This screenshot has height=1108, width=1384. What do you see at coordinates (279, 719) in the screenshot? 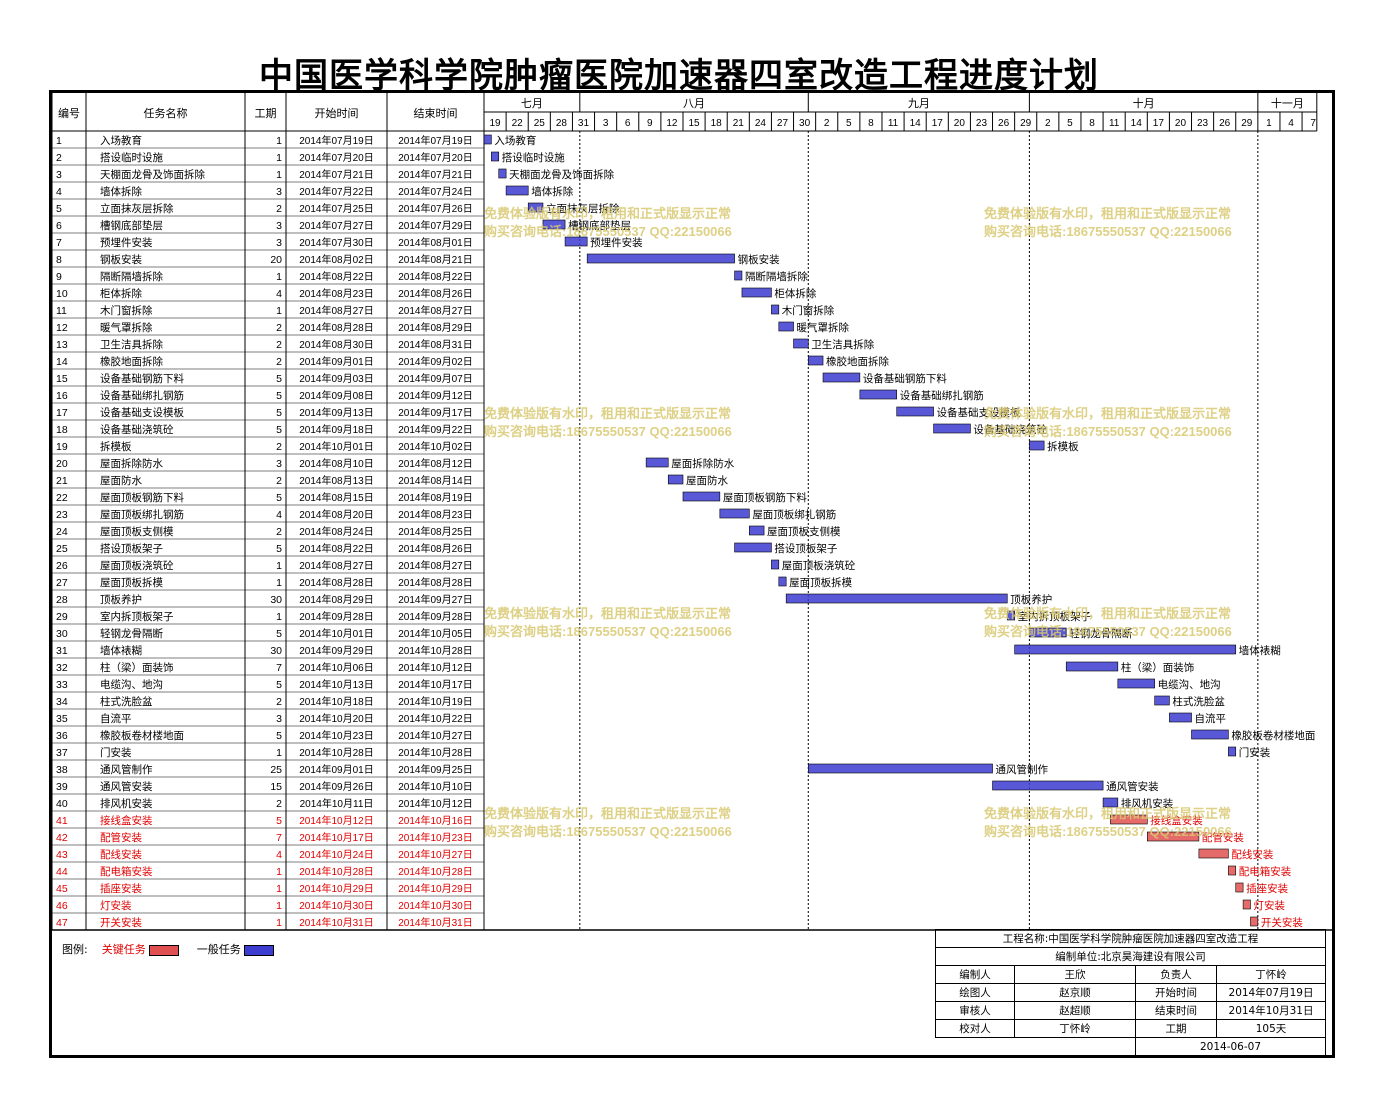
I see `task-duration: 3` at bounding box center [279, 719].